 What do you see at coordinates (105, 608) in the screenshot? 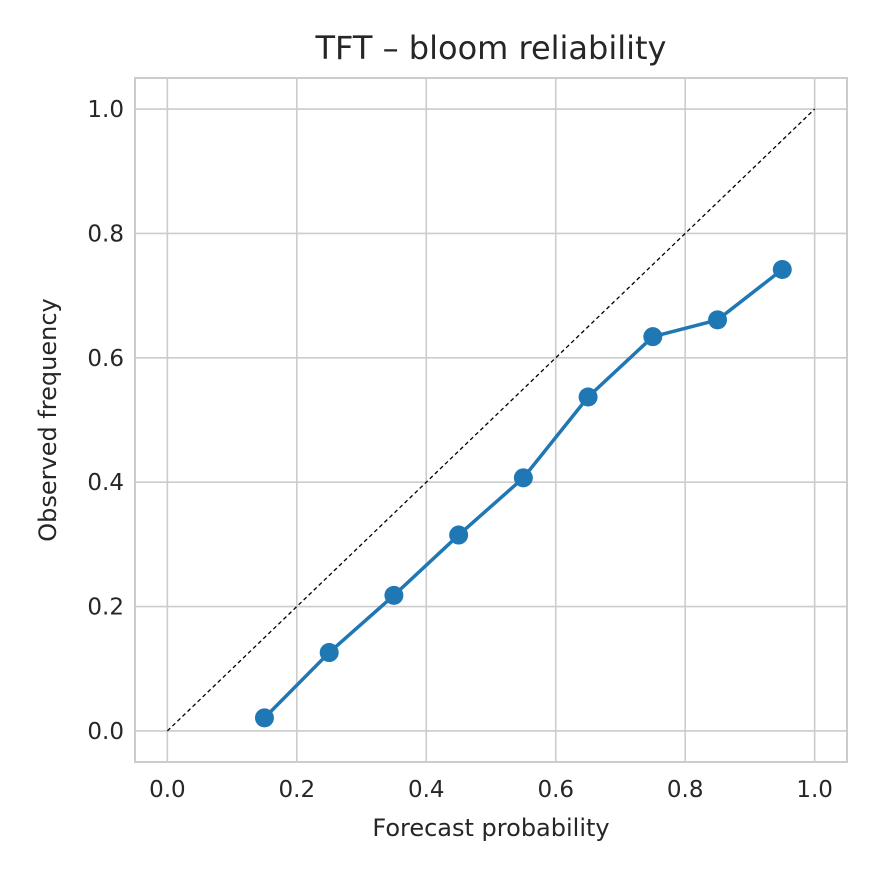
I see `y-tick-label: 0.2` at bounding box center [105, 608].